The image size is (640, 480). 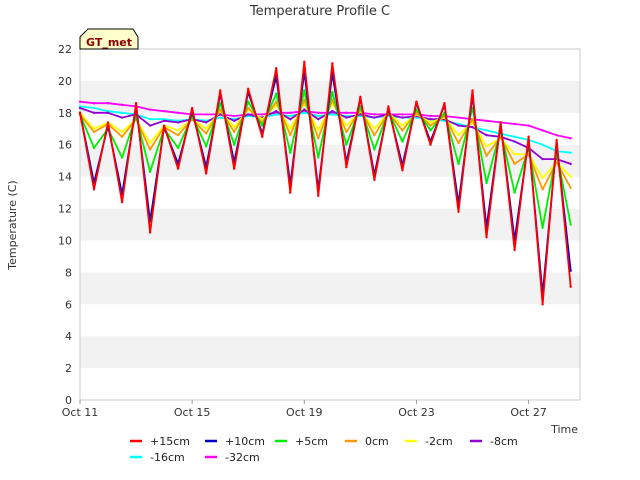 I want to click on legend-item: 0cm, so click(x=367, y=441).